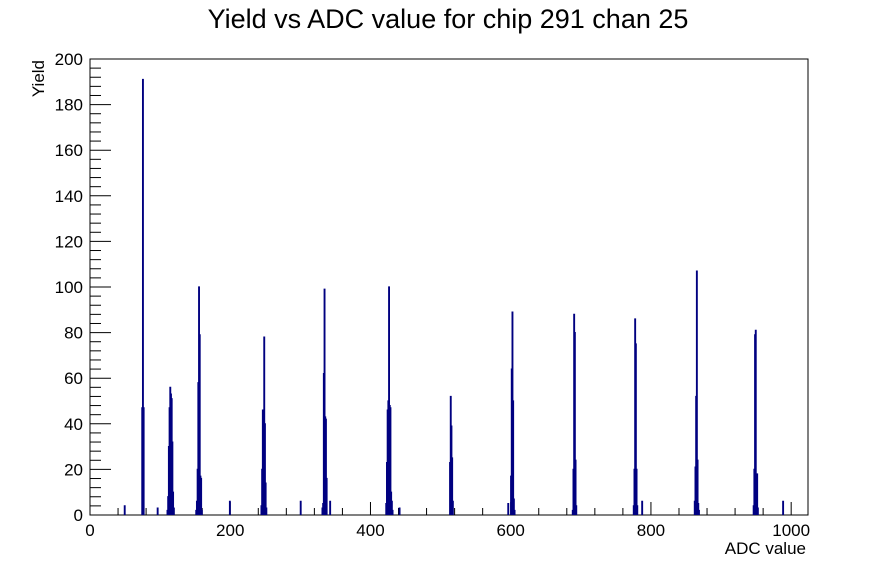 The width and height of the screenshot is (896, 572). Describe the element at coordinates (447, 521) in the screenshot. I see `x-axis: 0 200 400 600 800 1000` at that location.